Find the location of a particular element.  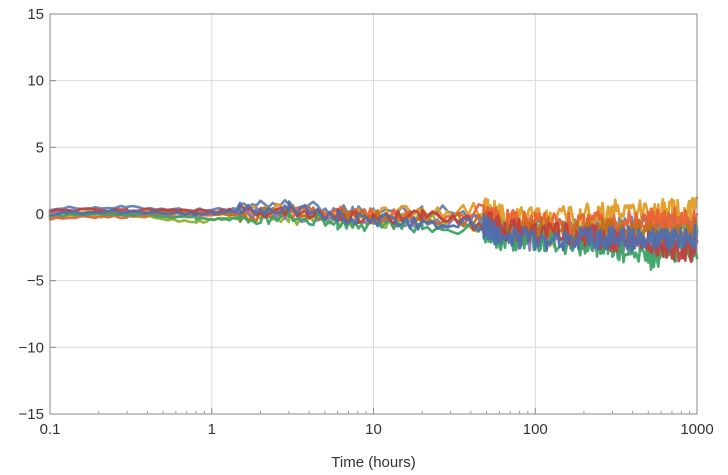

x-axis-label: Time (hours) is located at coordinates (373, 462).